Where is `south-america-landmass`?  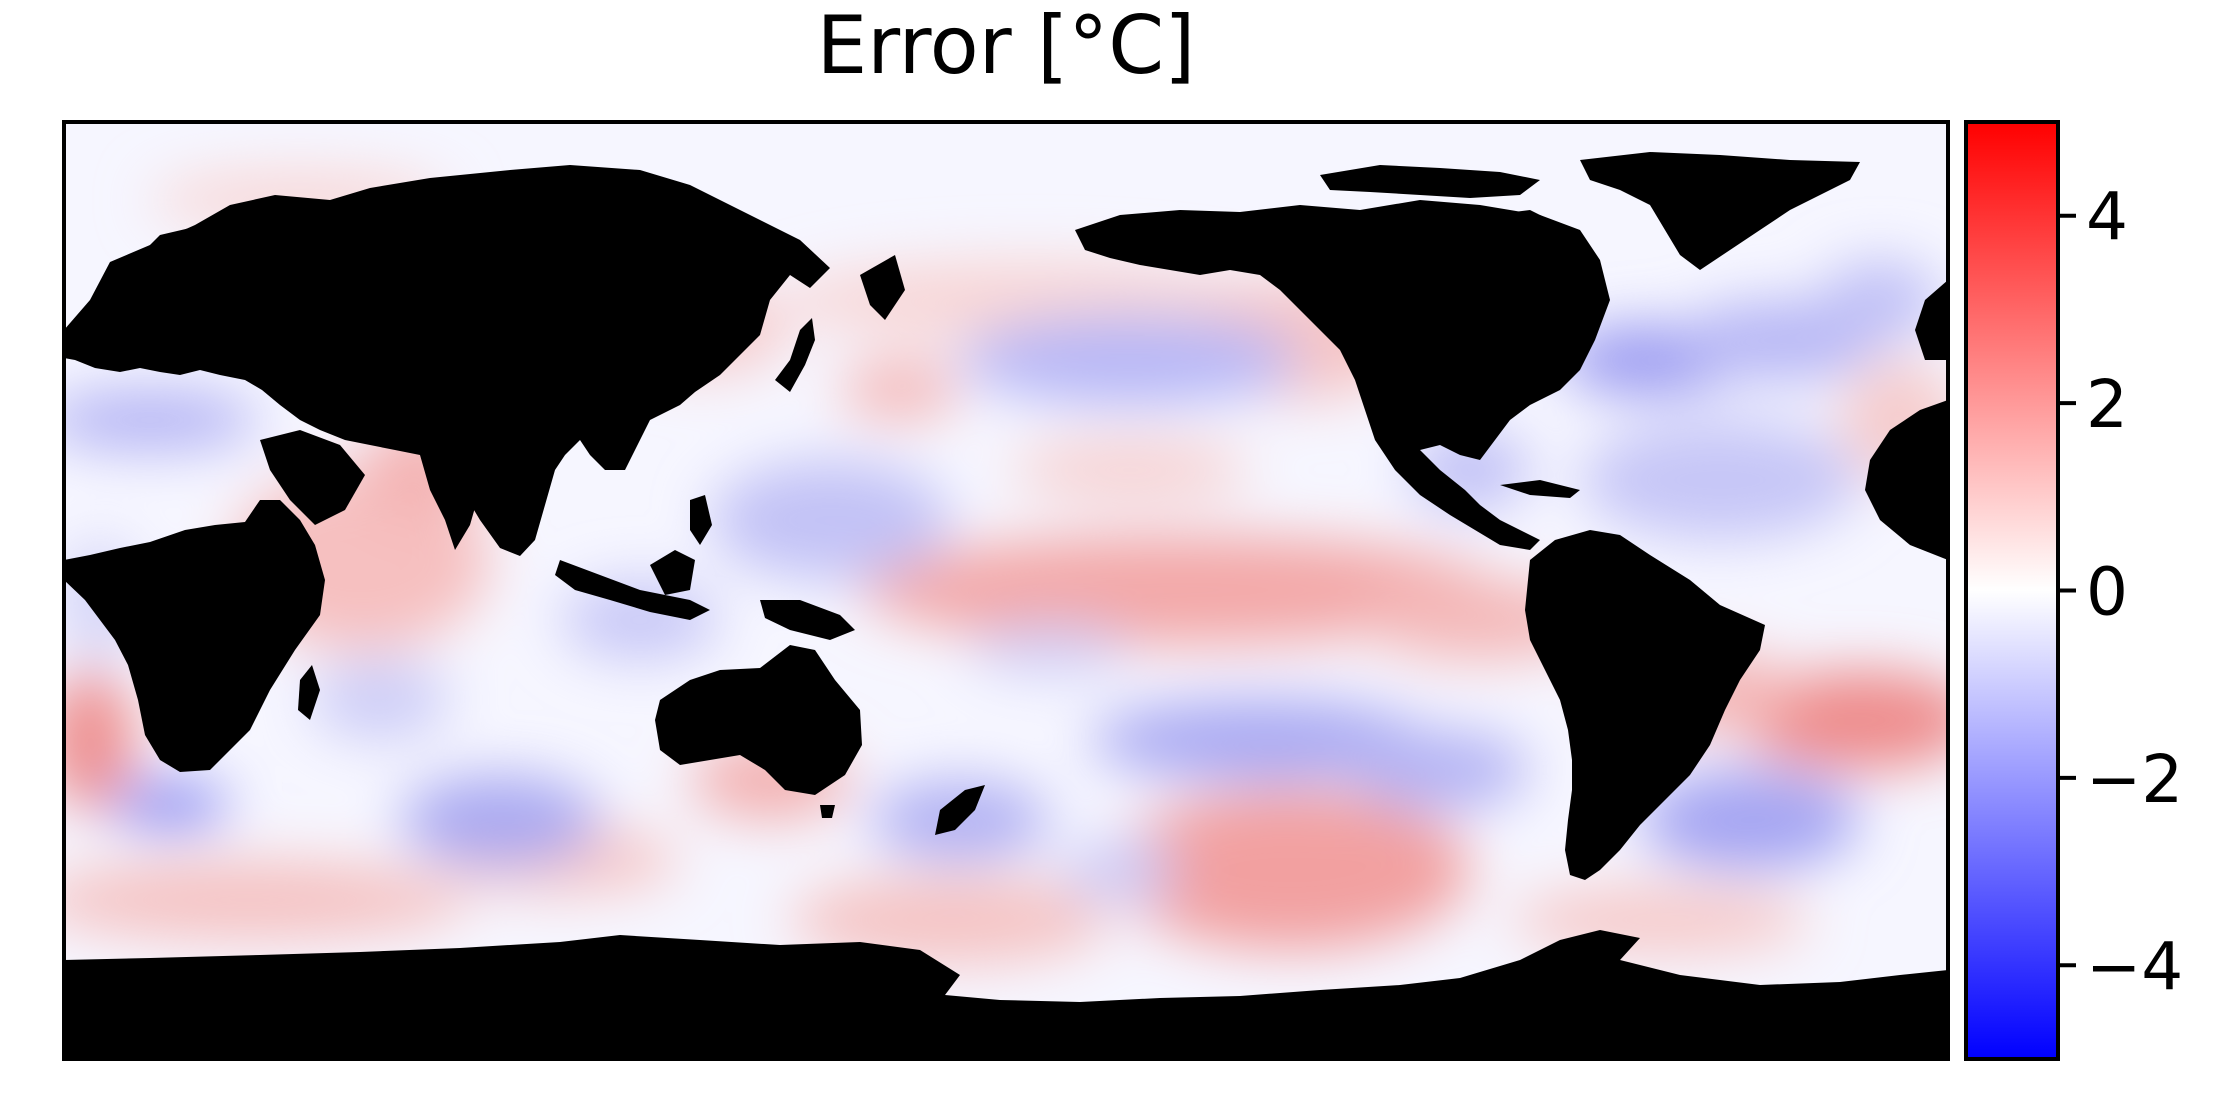
south-america-landmass is located at coordinates (1645, 705).